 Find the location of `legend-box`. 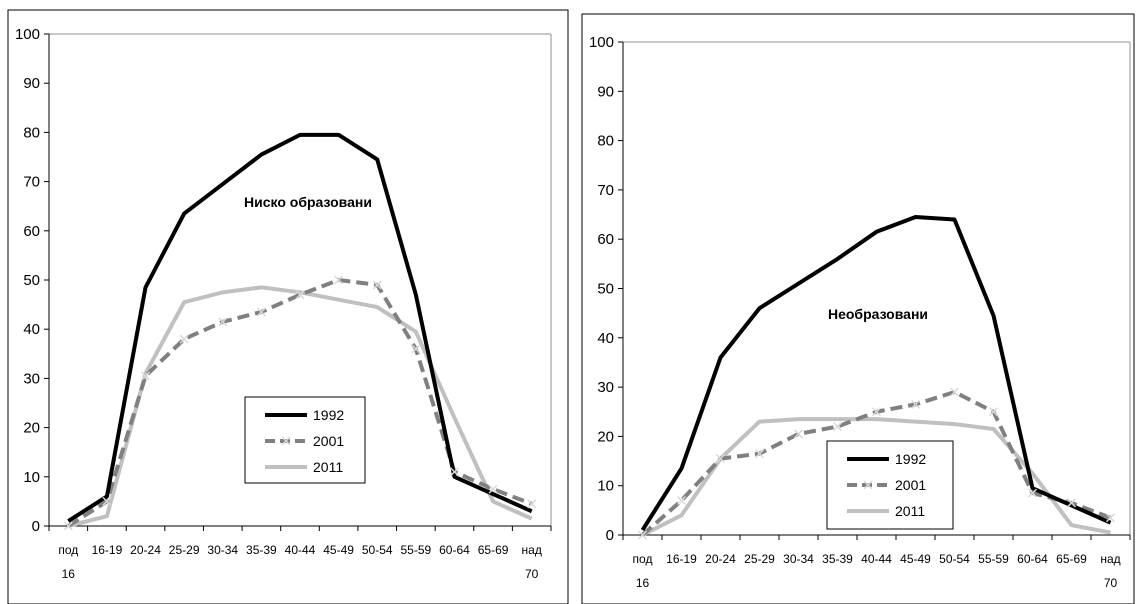

legend-box is located at coordinates (890, 485).